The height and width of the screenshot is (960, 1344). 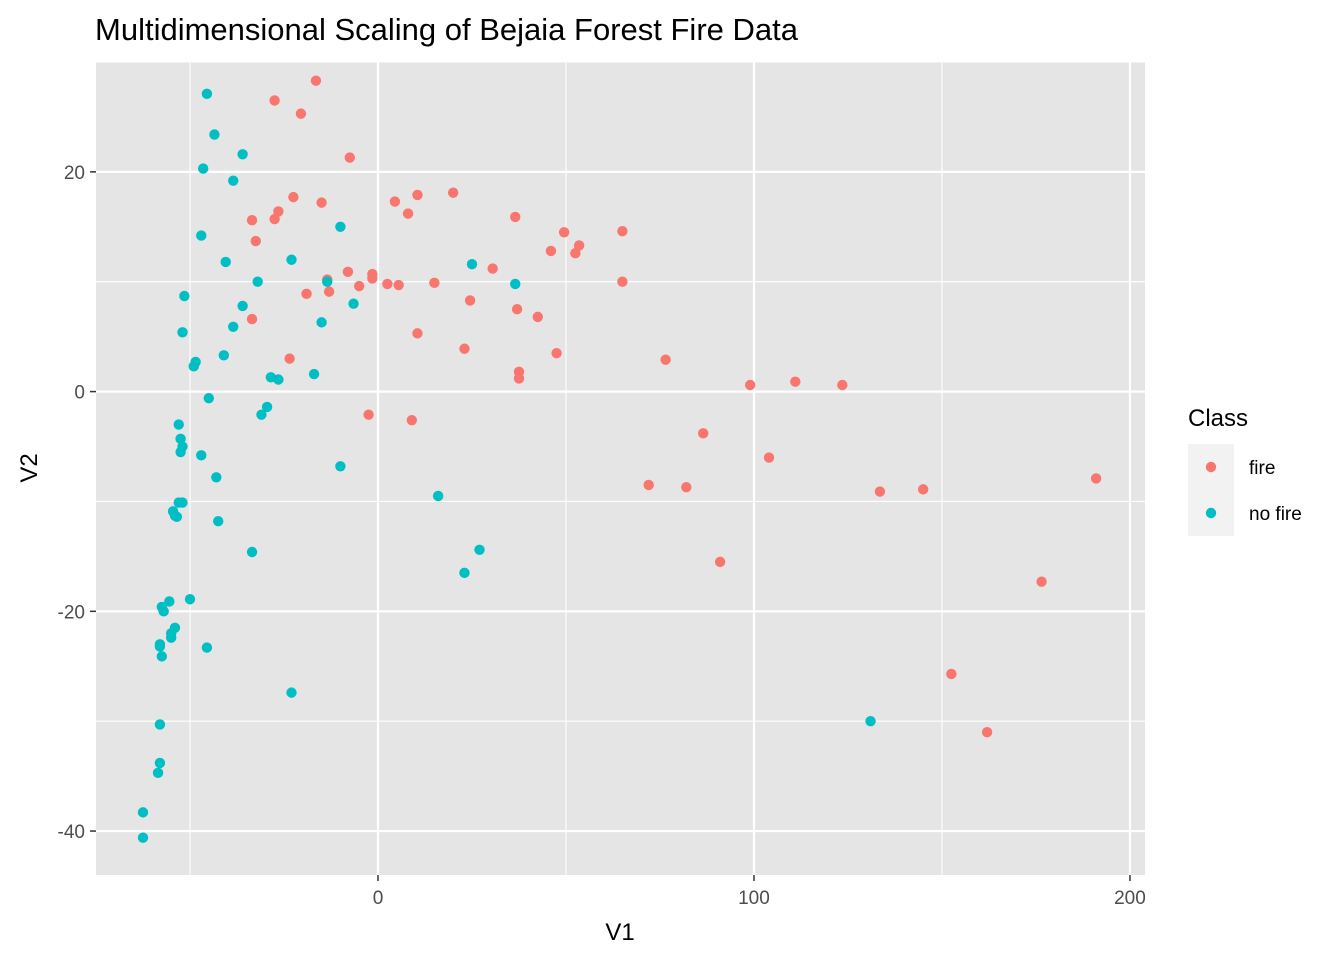 I want to click on y-axis-ticks: -40 -20 0 20, so click(x=77, y=503).